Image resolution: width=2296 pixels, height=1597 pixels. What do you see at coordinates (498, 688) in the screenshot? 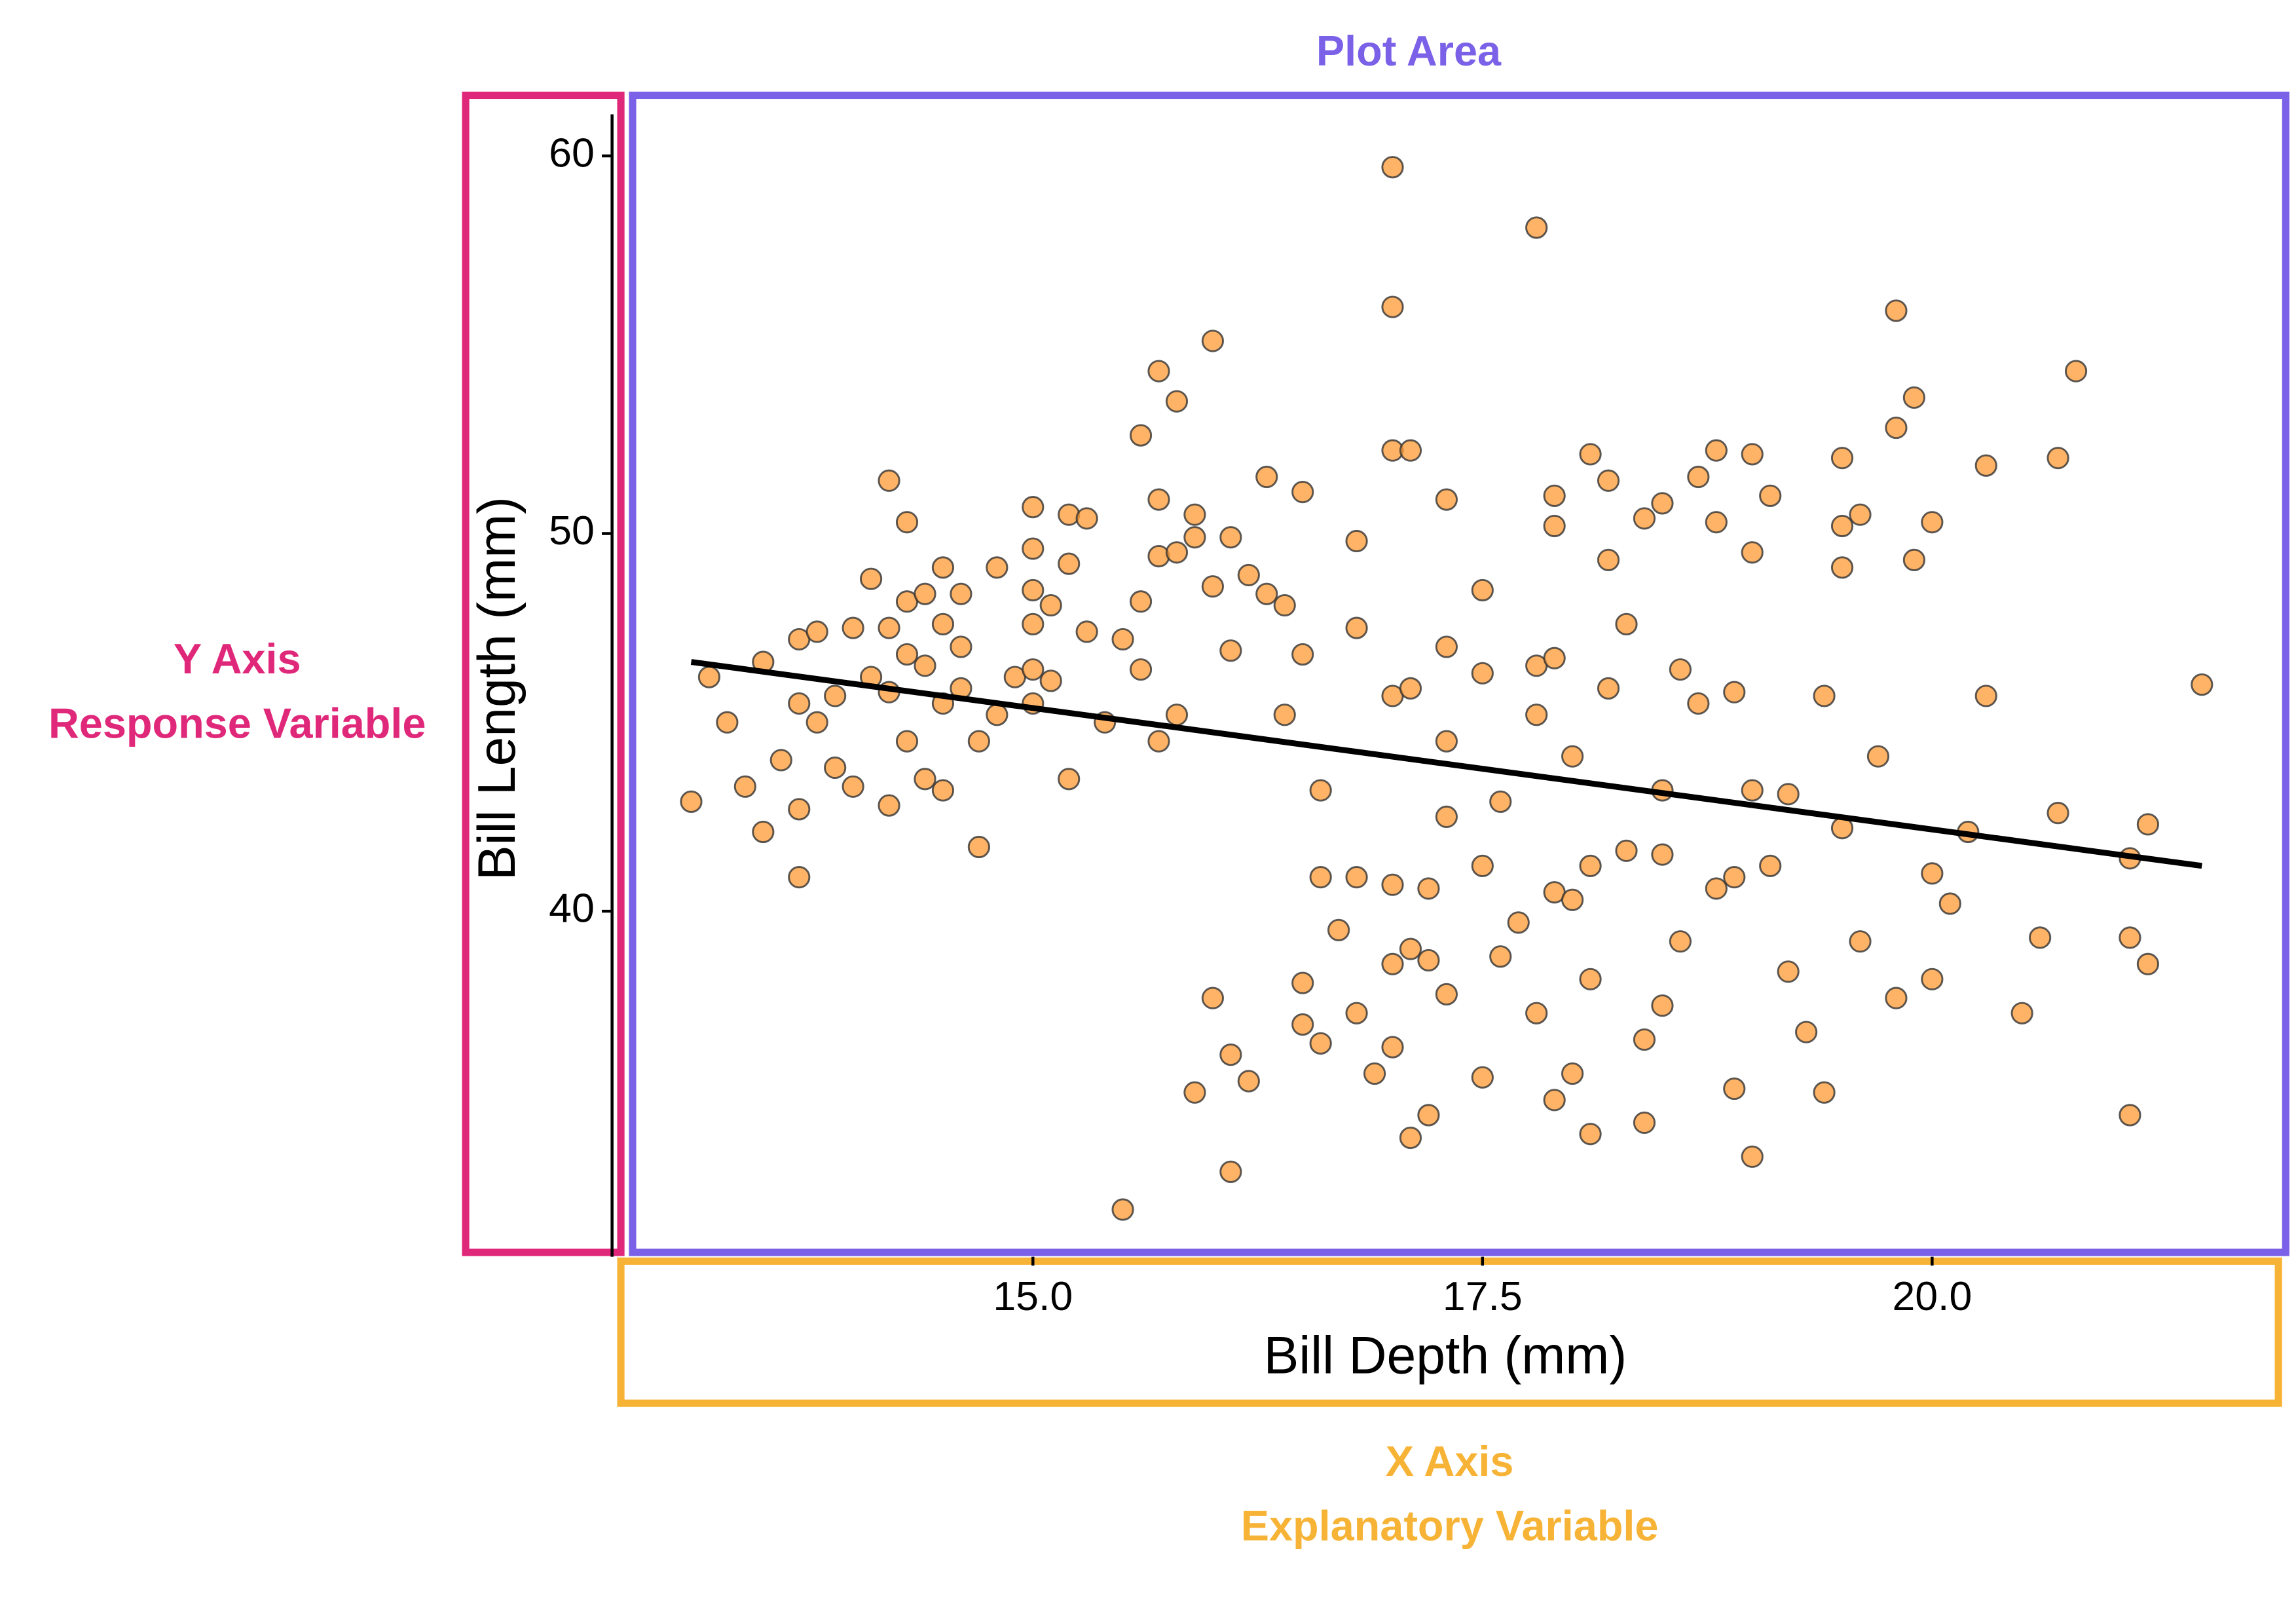
I see `y-axis-title: Bill Length (mm)` at bounding box center [498, 688].